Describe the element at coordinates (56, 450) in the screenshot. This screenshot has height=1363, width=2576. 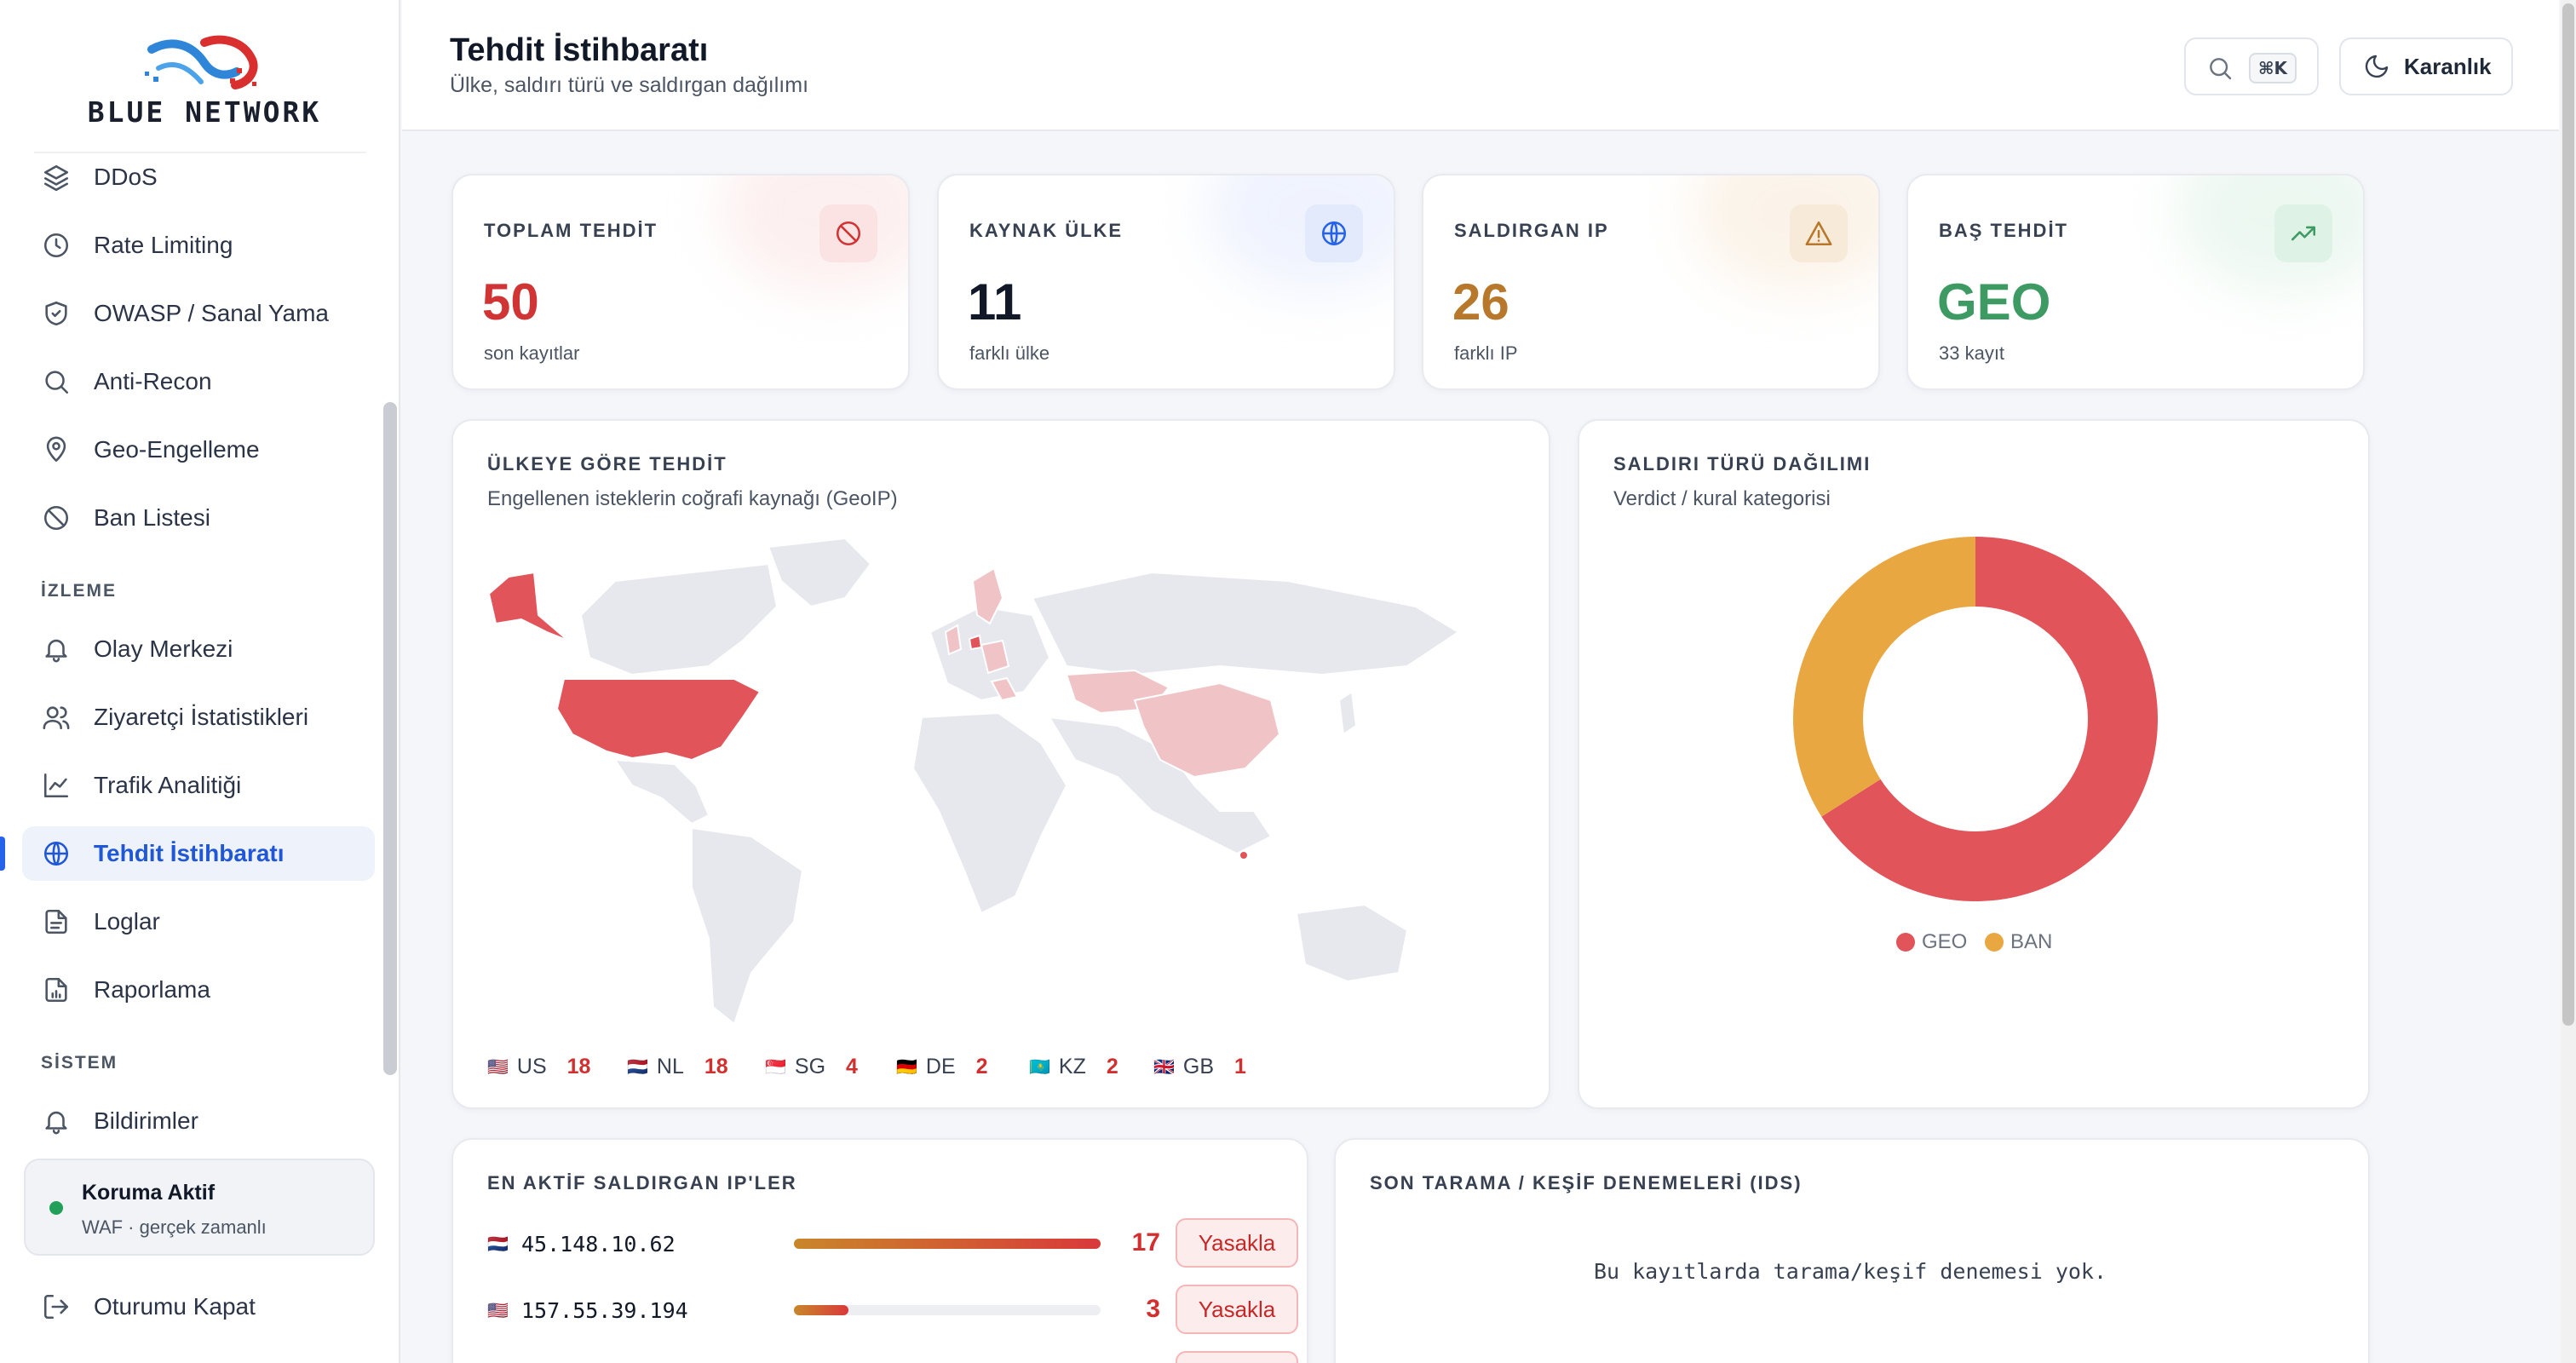
I see `map-pin-icon` at that location.